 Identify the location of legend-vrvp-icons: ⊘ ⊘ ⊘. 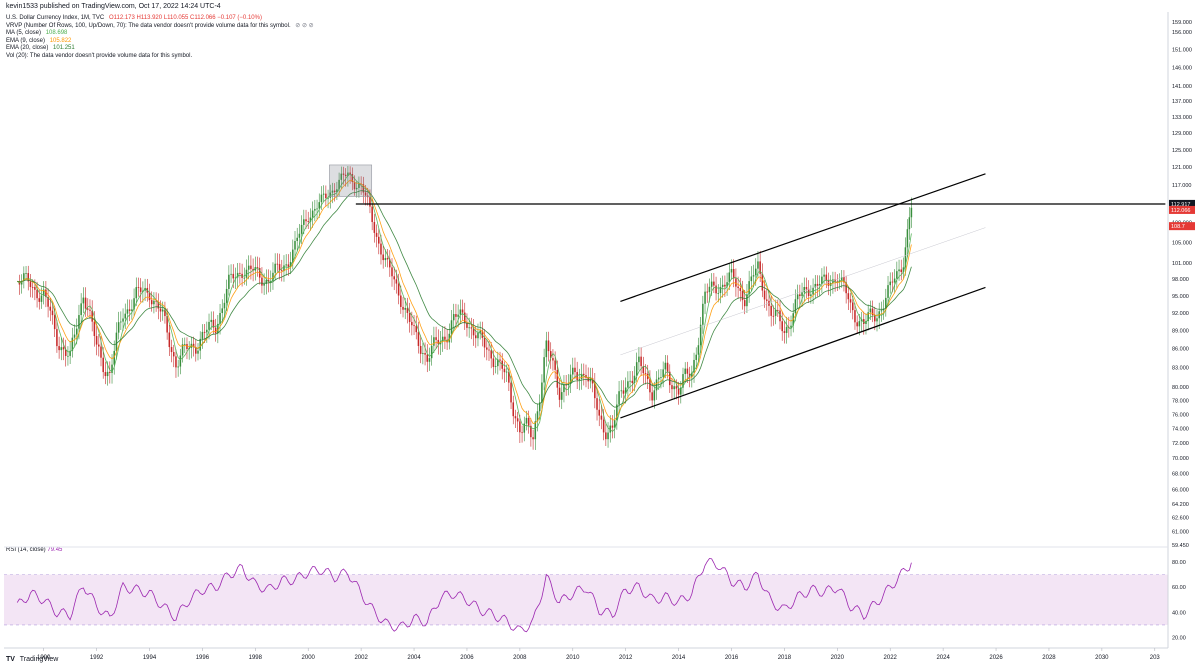
(304, 25).